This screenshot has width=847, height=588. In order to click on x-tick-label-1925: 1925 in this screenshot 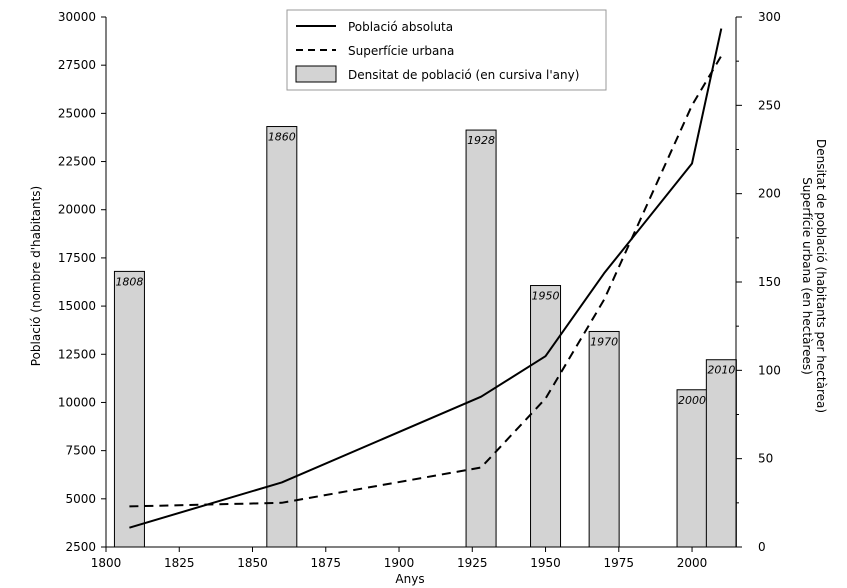, I will do `click(472, 563)`.